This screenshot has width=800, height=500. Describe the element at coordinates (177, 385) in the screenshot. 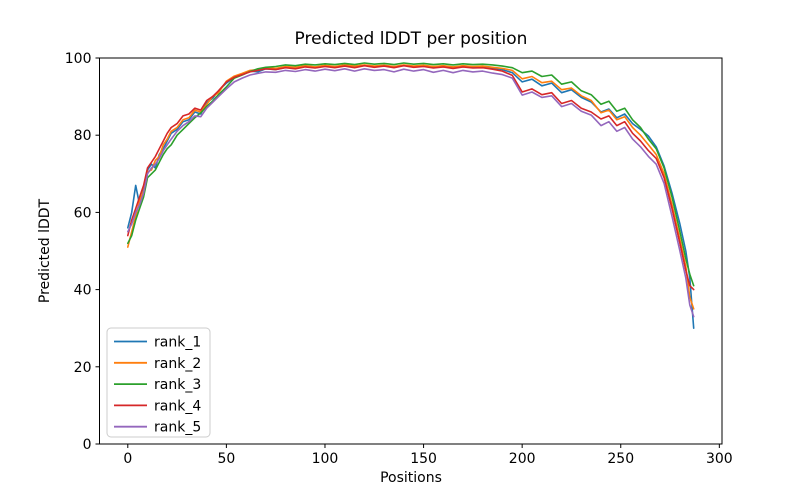

I see `legend-label-rank_3: rank_3` at that location.